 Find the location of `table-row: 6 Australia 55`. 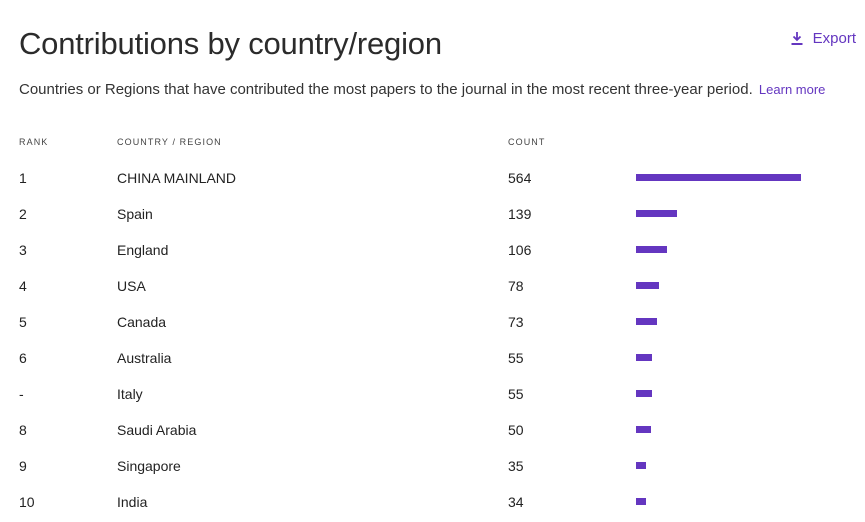

table-row: 6 Australia 55 is located at coordinates (432, 358).